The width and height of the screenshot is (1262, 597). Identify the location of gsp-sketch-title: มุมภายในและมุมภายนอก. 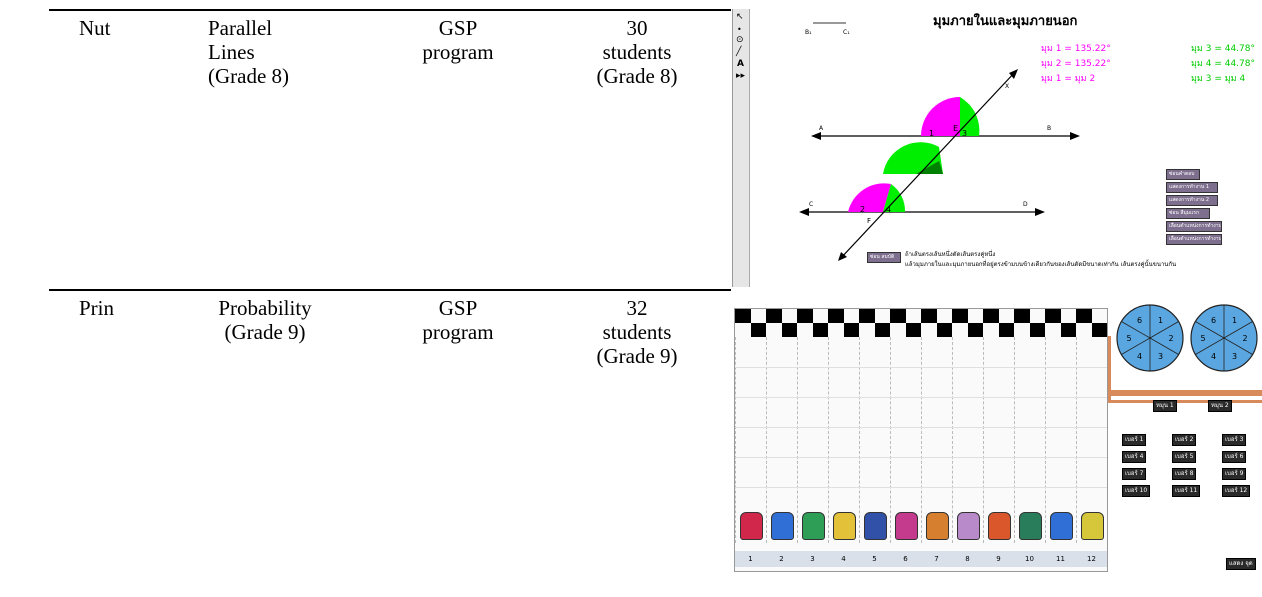
(1005, 21).